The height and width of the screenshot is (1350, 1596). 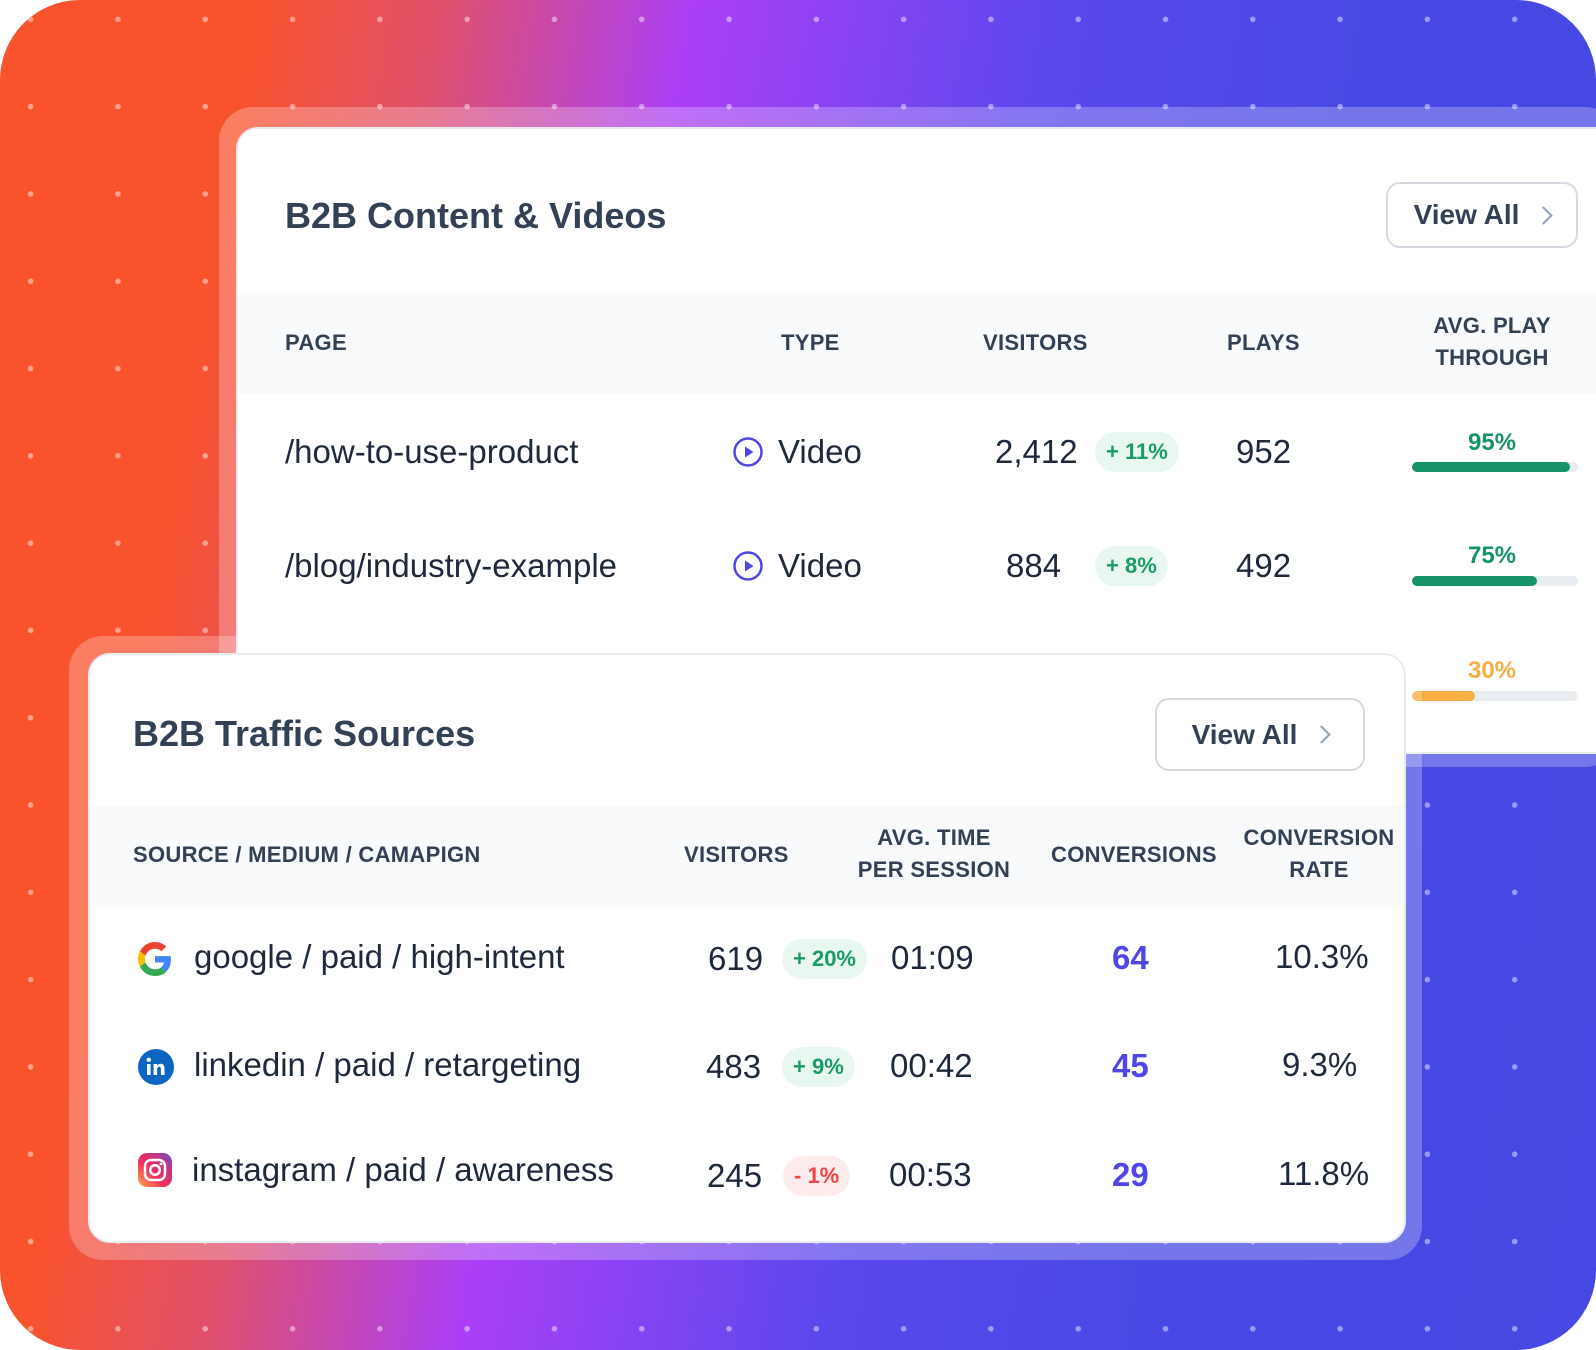 What do you see at coordinates (1319, 853) in the screenshot?
I see `col-conversion-rate: CONVERSION RATE` at bounding box center [1319, 853].